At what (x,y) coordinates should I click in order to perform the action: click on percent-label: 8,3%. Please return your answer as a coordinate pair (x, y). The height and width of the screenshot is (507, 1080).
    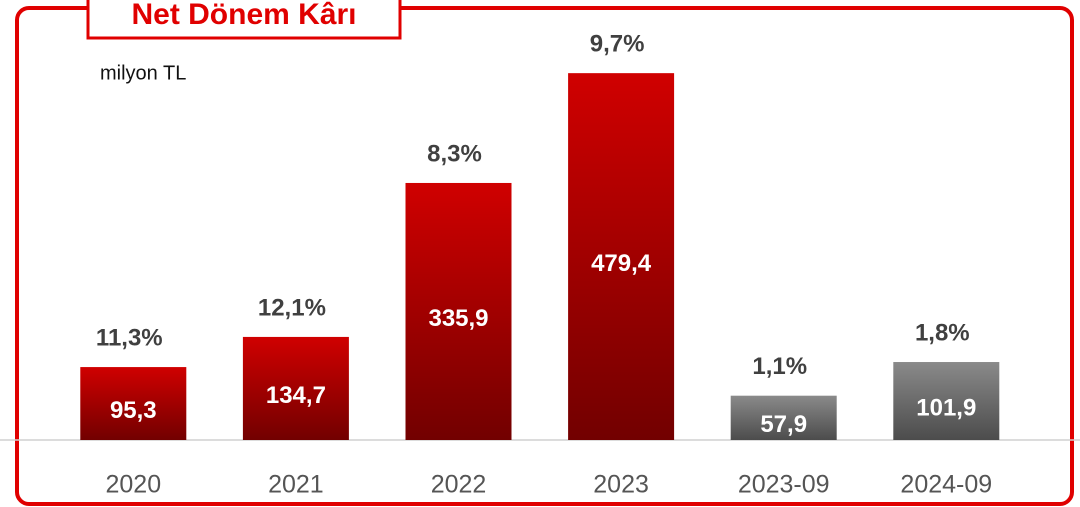
    Looking at the image, I should click on (454, 153).